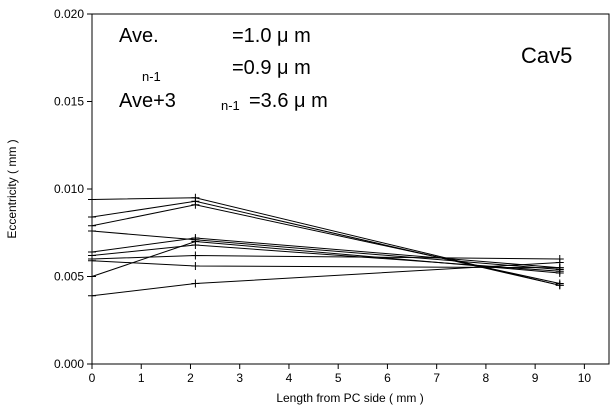  I want to click on annotation-ave-value: =1.0 μ m, so click(271, 36).